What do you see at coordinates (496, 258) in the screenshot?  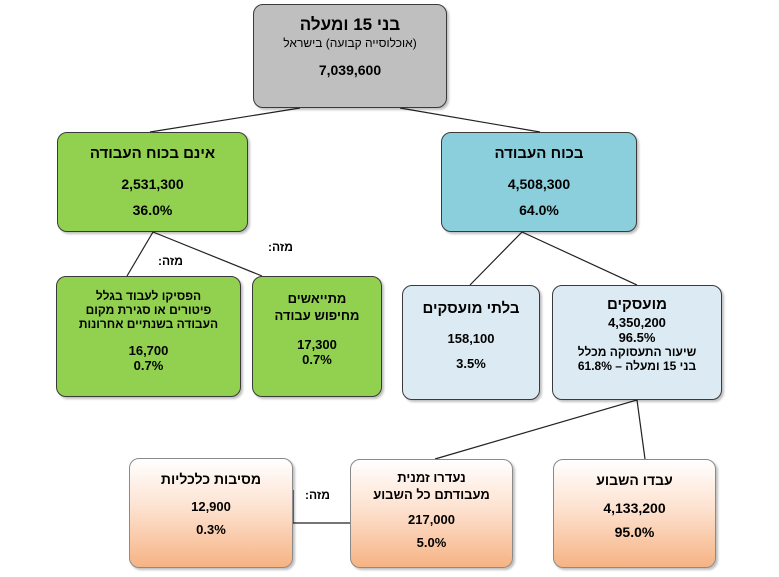 I see `link-labor-unemployed` at bounding box center [496, 258].